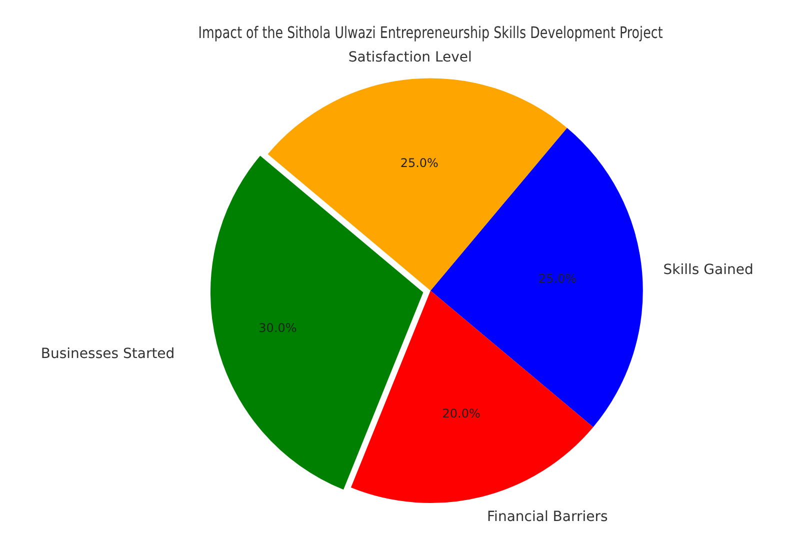 This screenshot has height=554, width=801. Describe the element at coordinates (461, 413) in the screenshot. I see `data-label: 20.0%` at that location.